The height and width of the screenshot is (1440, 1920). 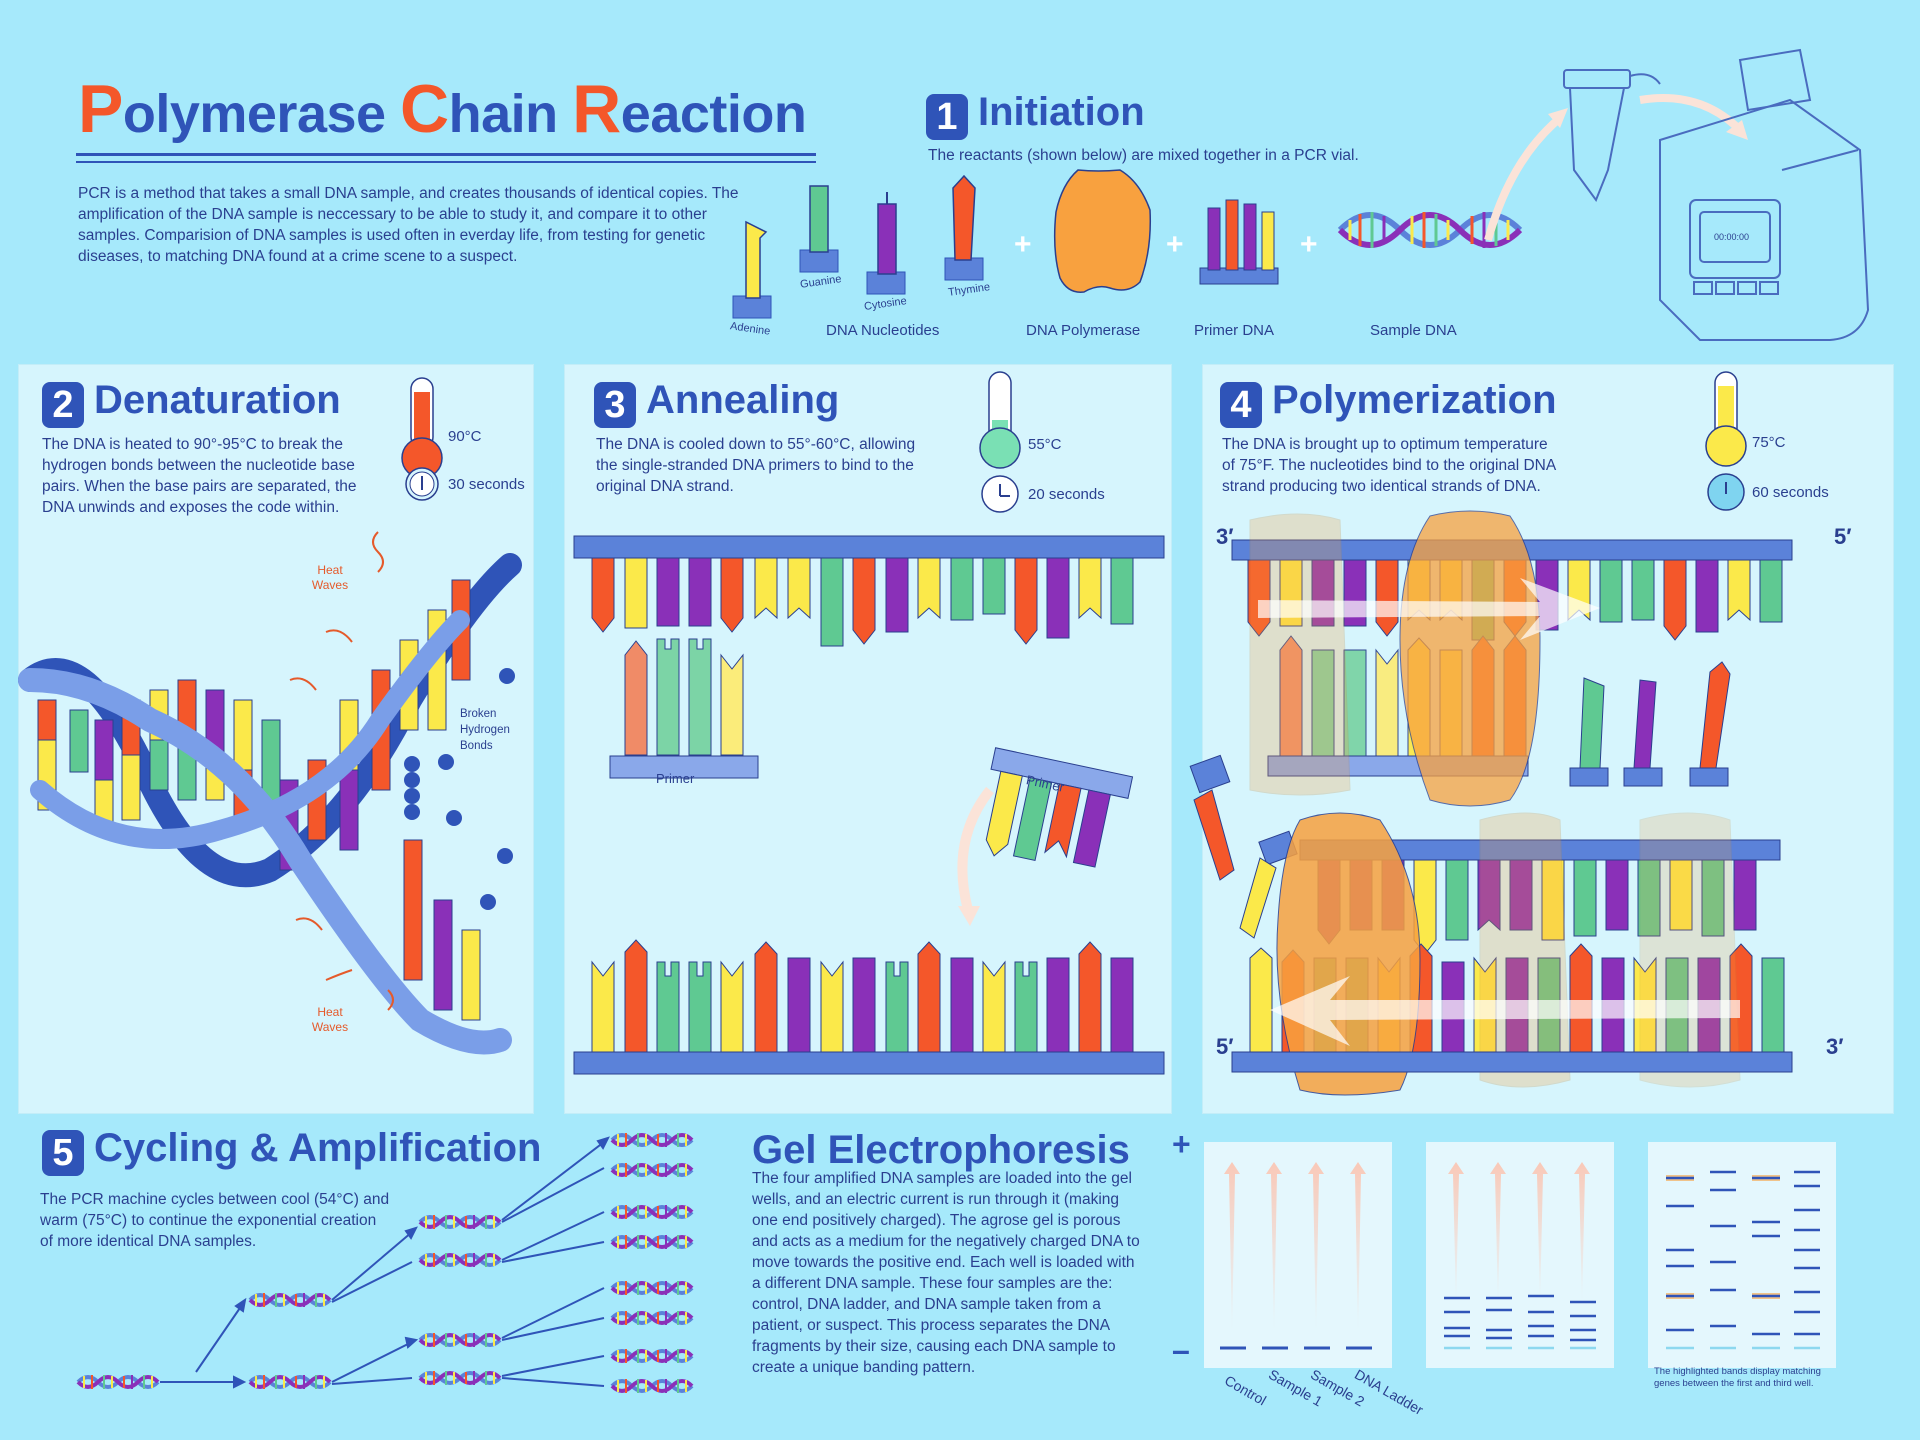 What do you see at coordinates (885, 304) in the screenshot?
I see `cytosine-label: Cytosine` at bounding box center [885, 304].